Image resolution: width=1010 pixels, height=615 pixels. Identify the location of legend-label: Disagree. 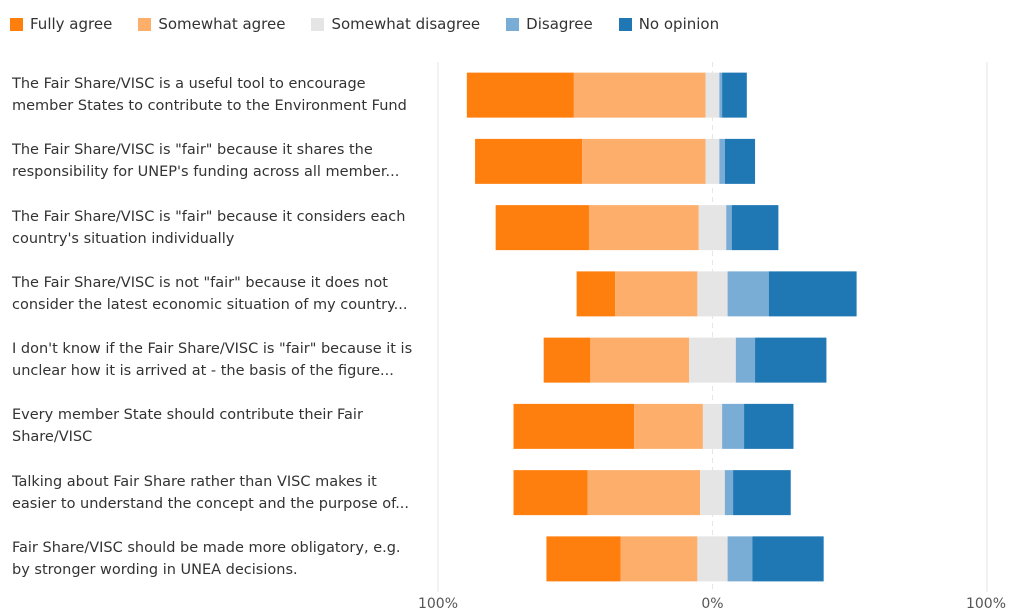
(559, 24).